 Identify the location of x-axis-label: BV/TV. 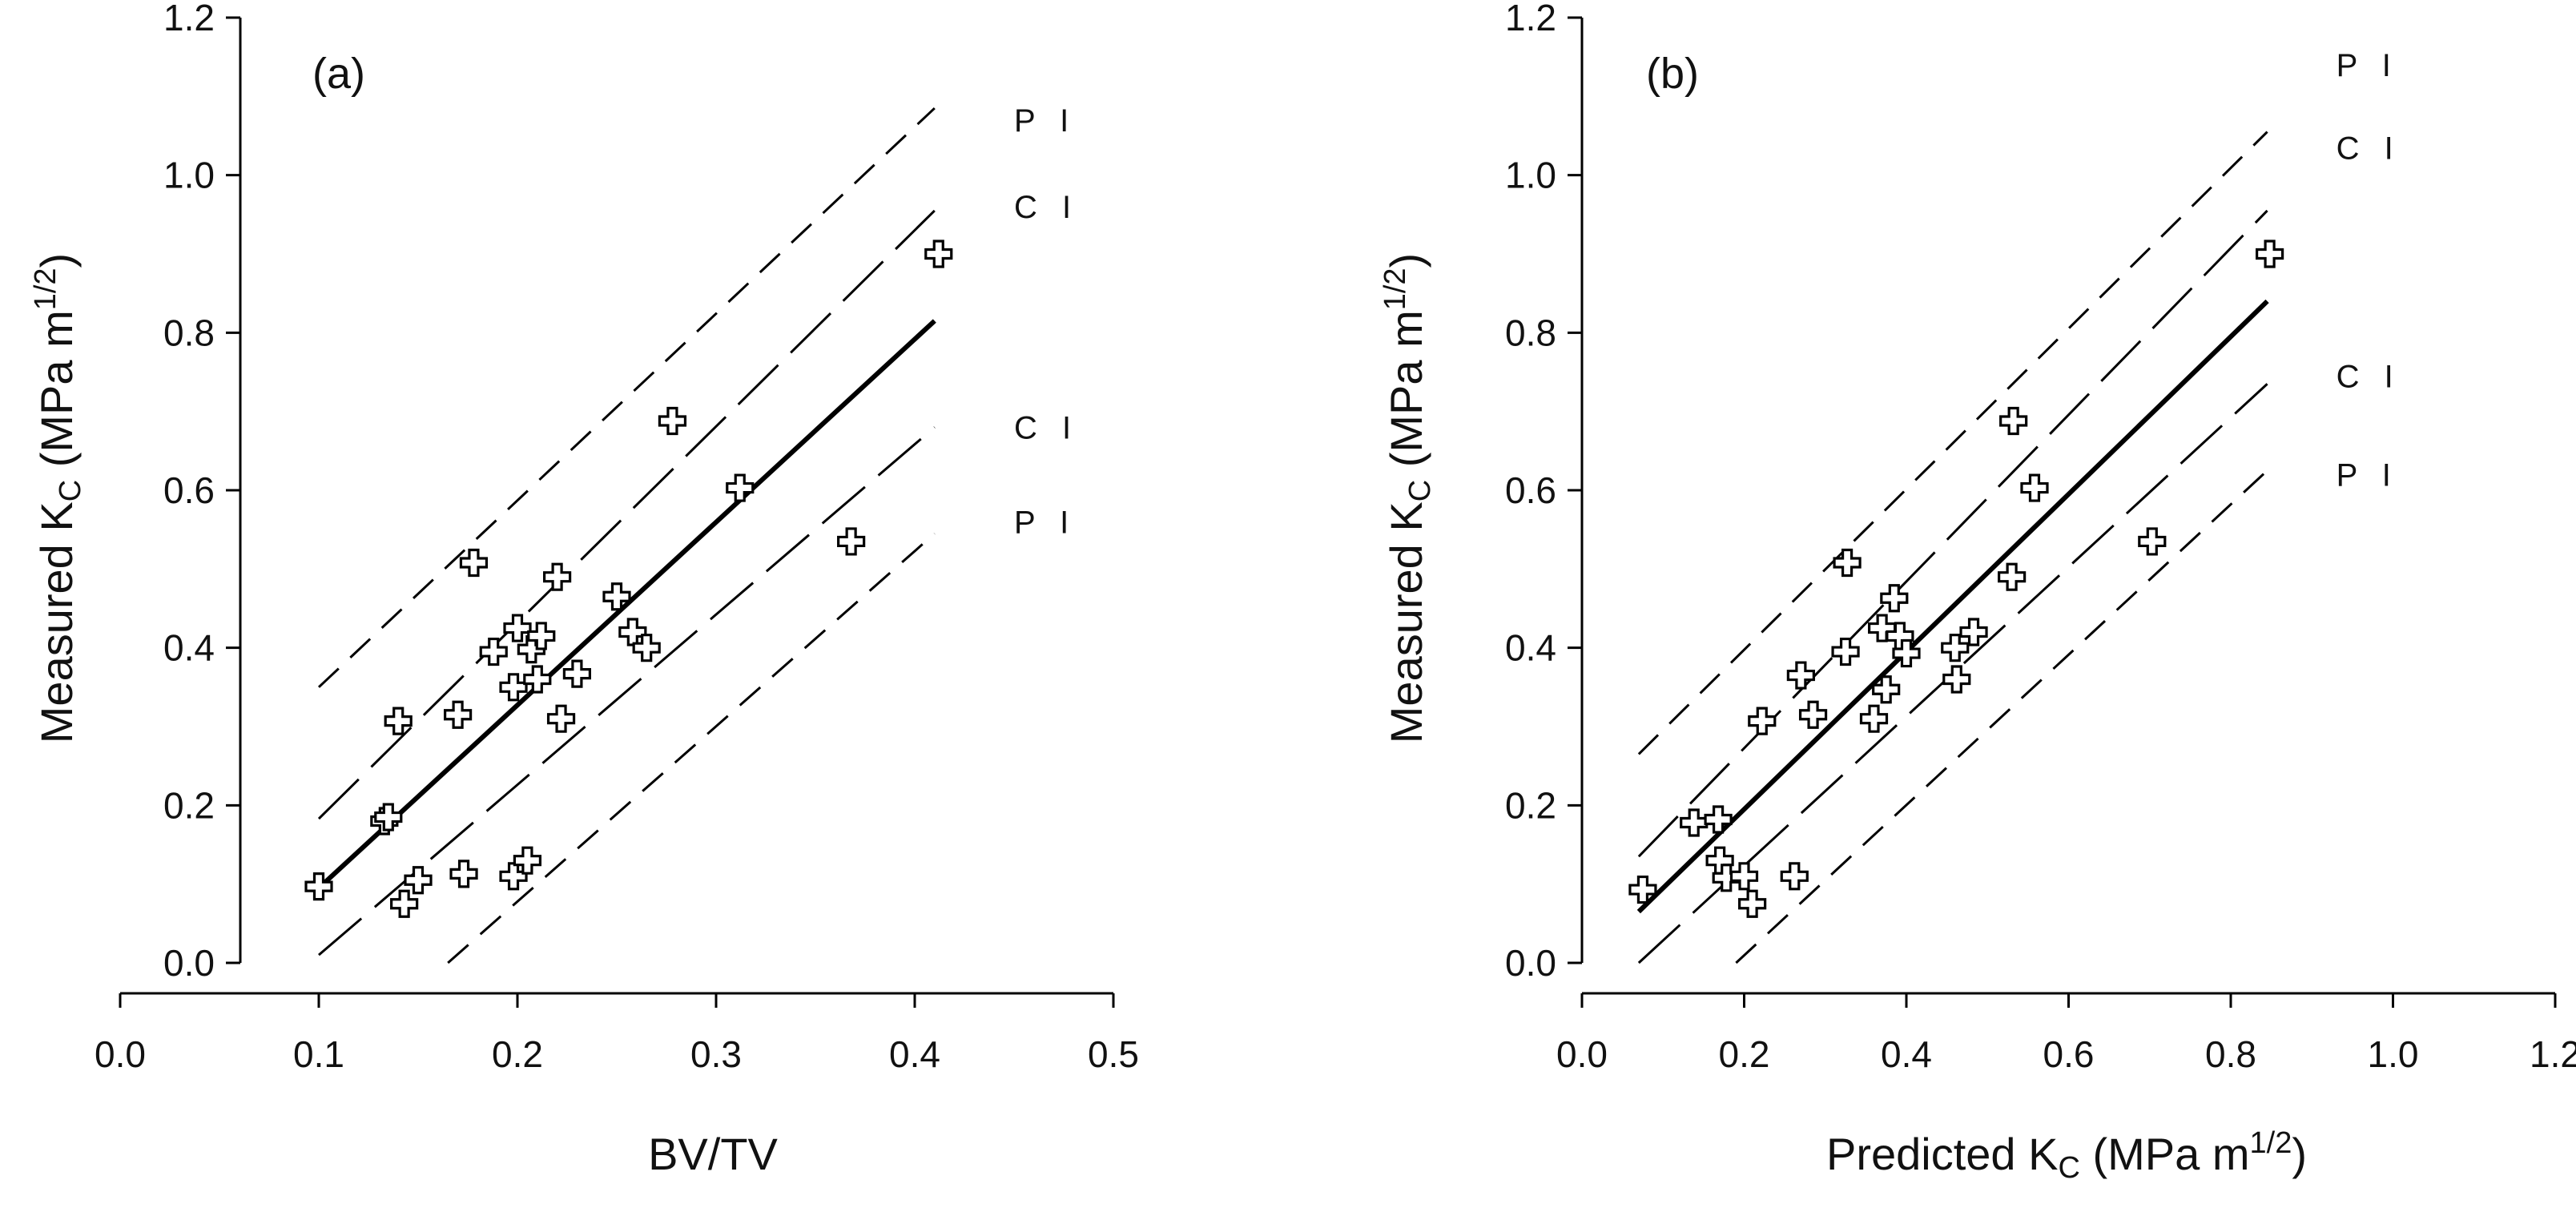
(713, 1154).